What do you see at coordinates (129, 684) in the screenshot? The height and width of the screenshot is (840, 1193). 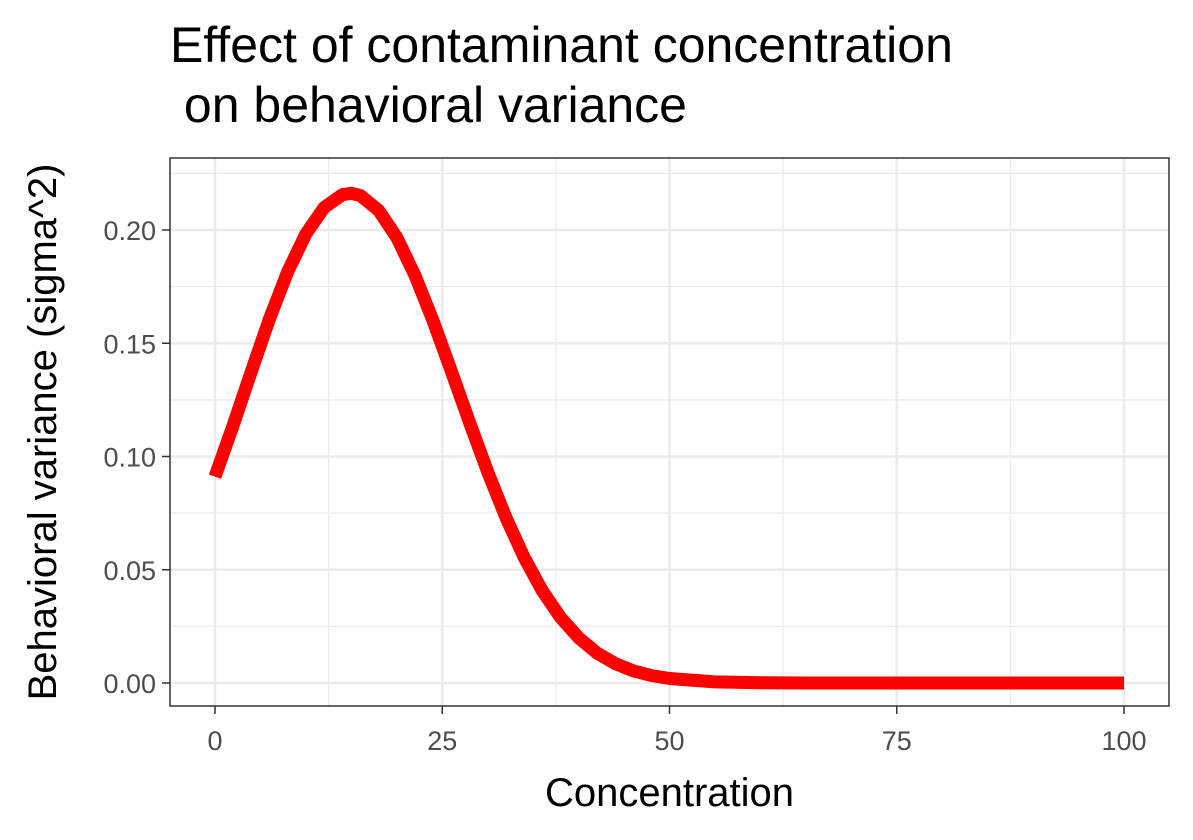 I see `y-tick-label: 0.00` at bounding box center [129, 684].